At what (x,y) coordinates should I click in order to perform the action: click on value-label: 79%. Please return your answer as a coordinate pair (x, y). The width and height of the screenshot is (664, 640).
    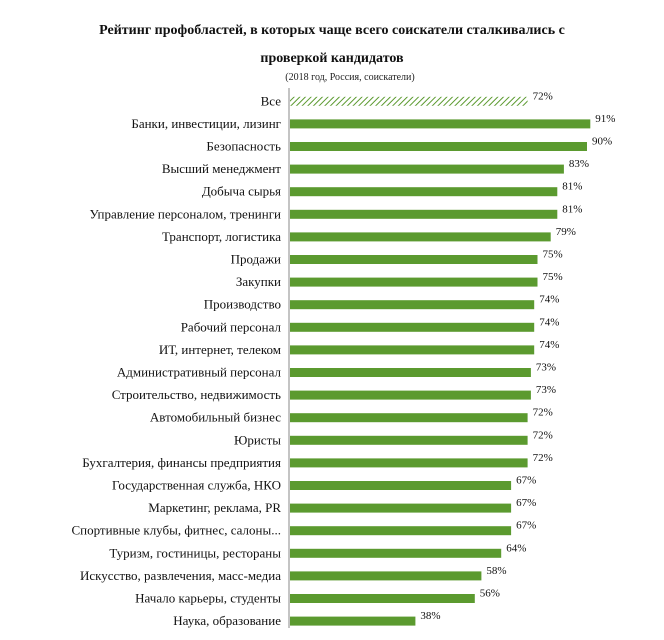
    Looking at the image, I should click on (566, 232).